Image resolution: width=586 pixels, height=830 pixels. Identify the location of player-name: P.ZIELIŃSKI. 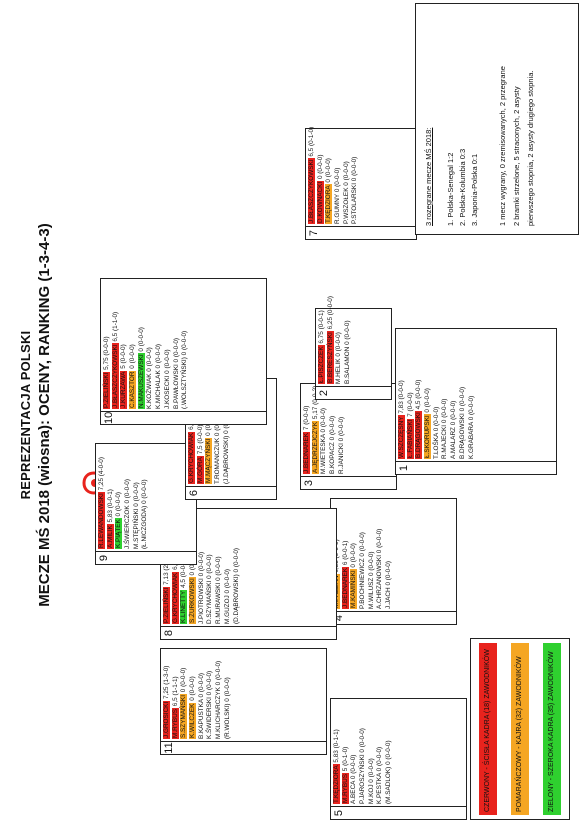
(166, 605).